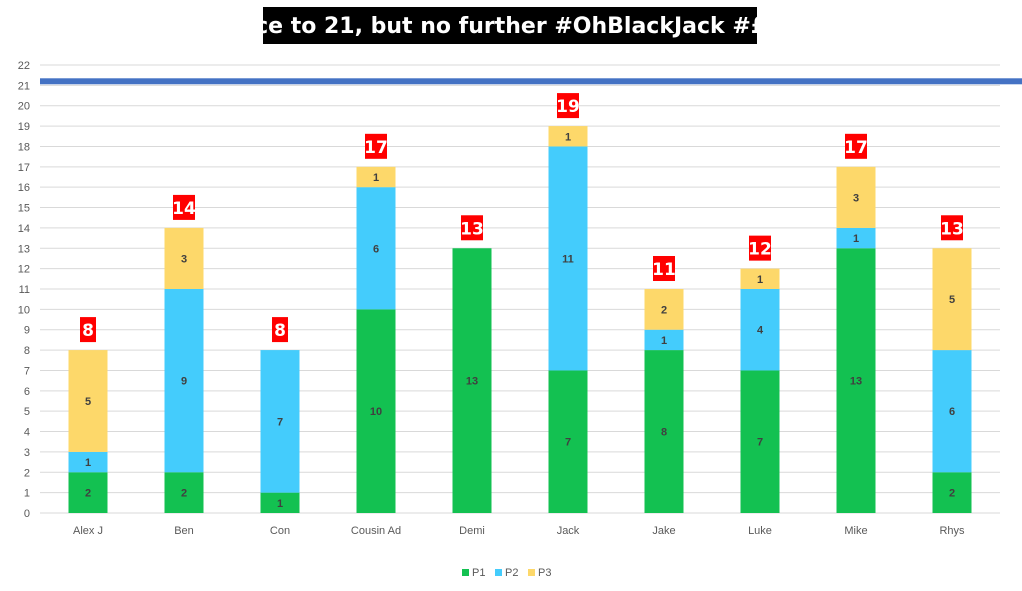  I want to click on data-label-p2-6: 11, so click(568, 259).